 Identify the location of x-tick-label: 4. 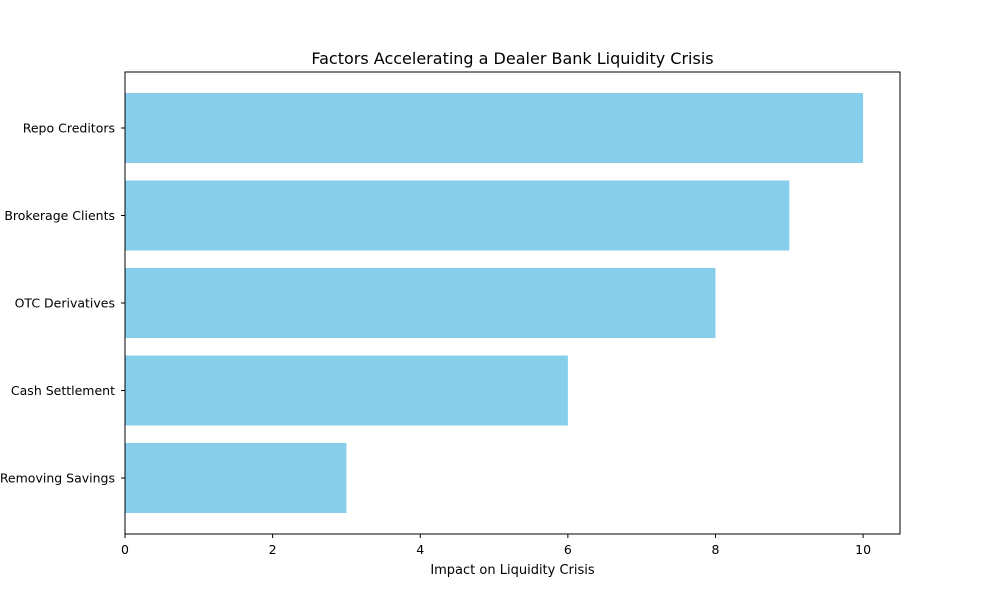
(420, 549).